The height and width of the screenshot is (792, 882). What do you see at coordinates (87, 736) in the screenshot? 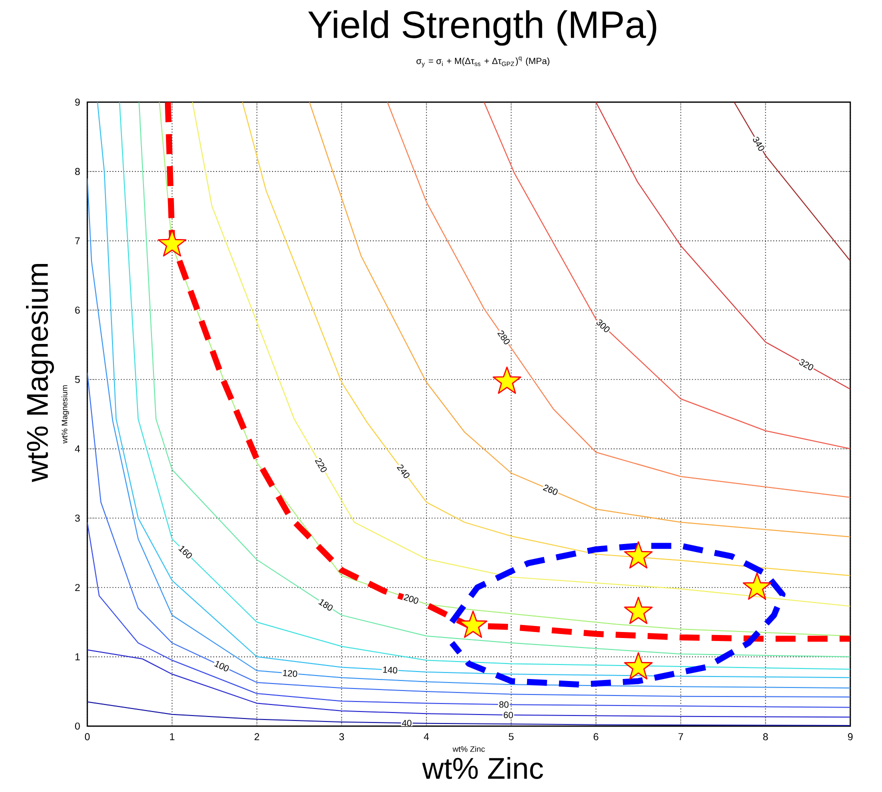
I see `x-tick-label: 0` at bounding box center [87, 736].